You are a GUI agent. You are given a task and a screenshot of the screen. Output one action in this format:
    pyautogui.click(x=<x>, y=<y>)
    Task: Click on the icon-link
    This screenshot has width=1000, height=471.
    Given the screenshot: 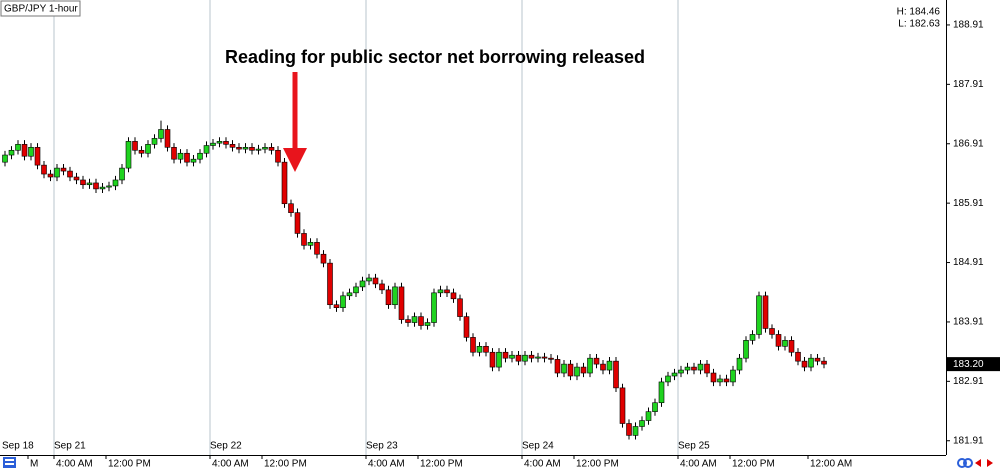 What is the action you would take?
    pyautogui.click(x=968, y=463)
    